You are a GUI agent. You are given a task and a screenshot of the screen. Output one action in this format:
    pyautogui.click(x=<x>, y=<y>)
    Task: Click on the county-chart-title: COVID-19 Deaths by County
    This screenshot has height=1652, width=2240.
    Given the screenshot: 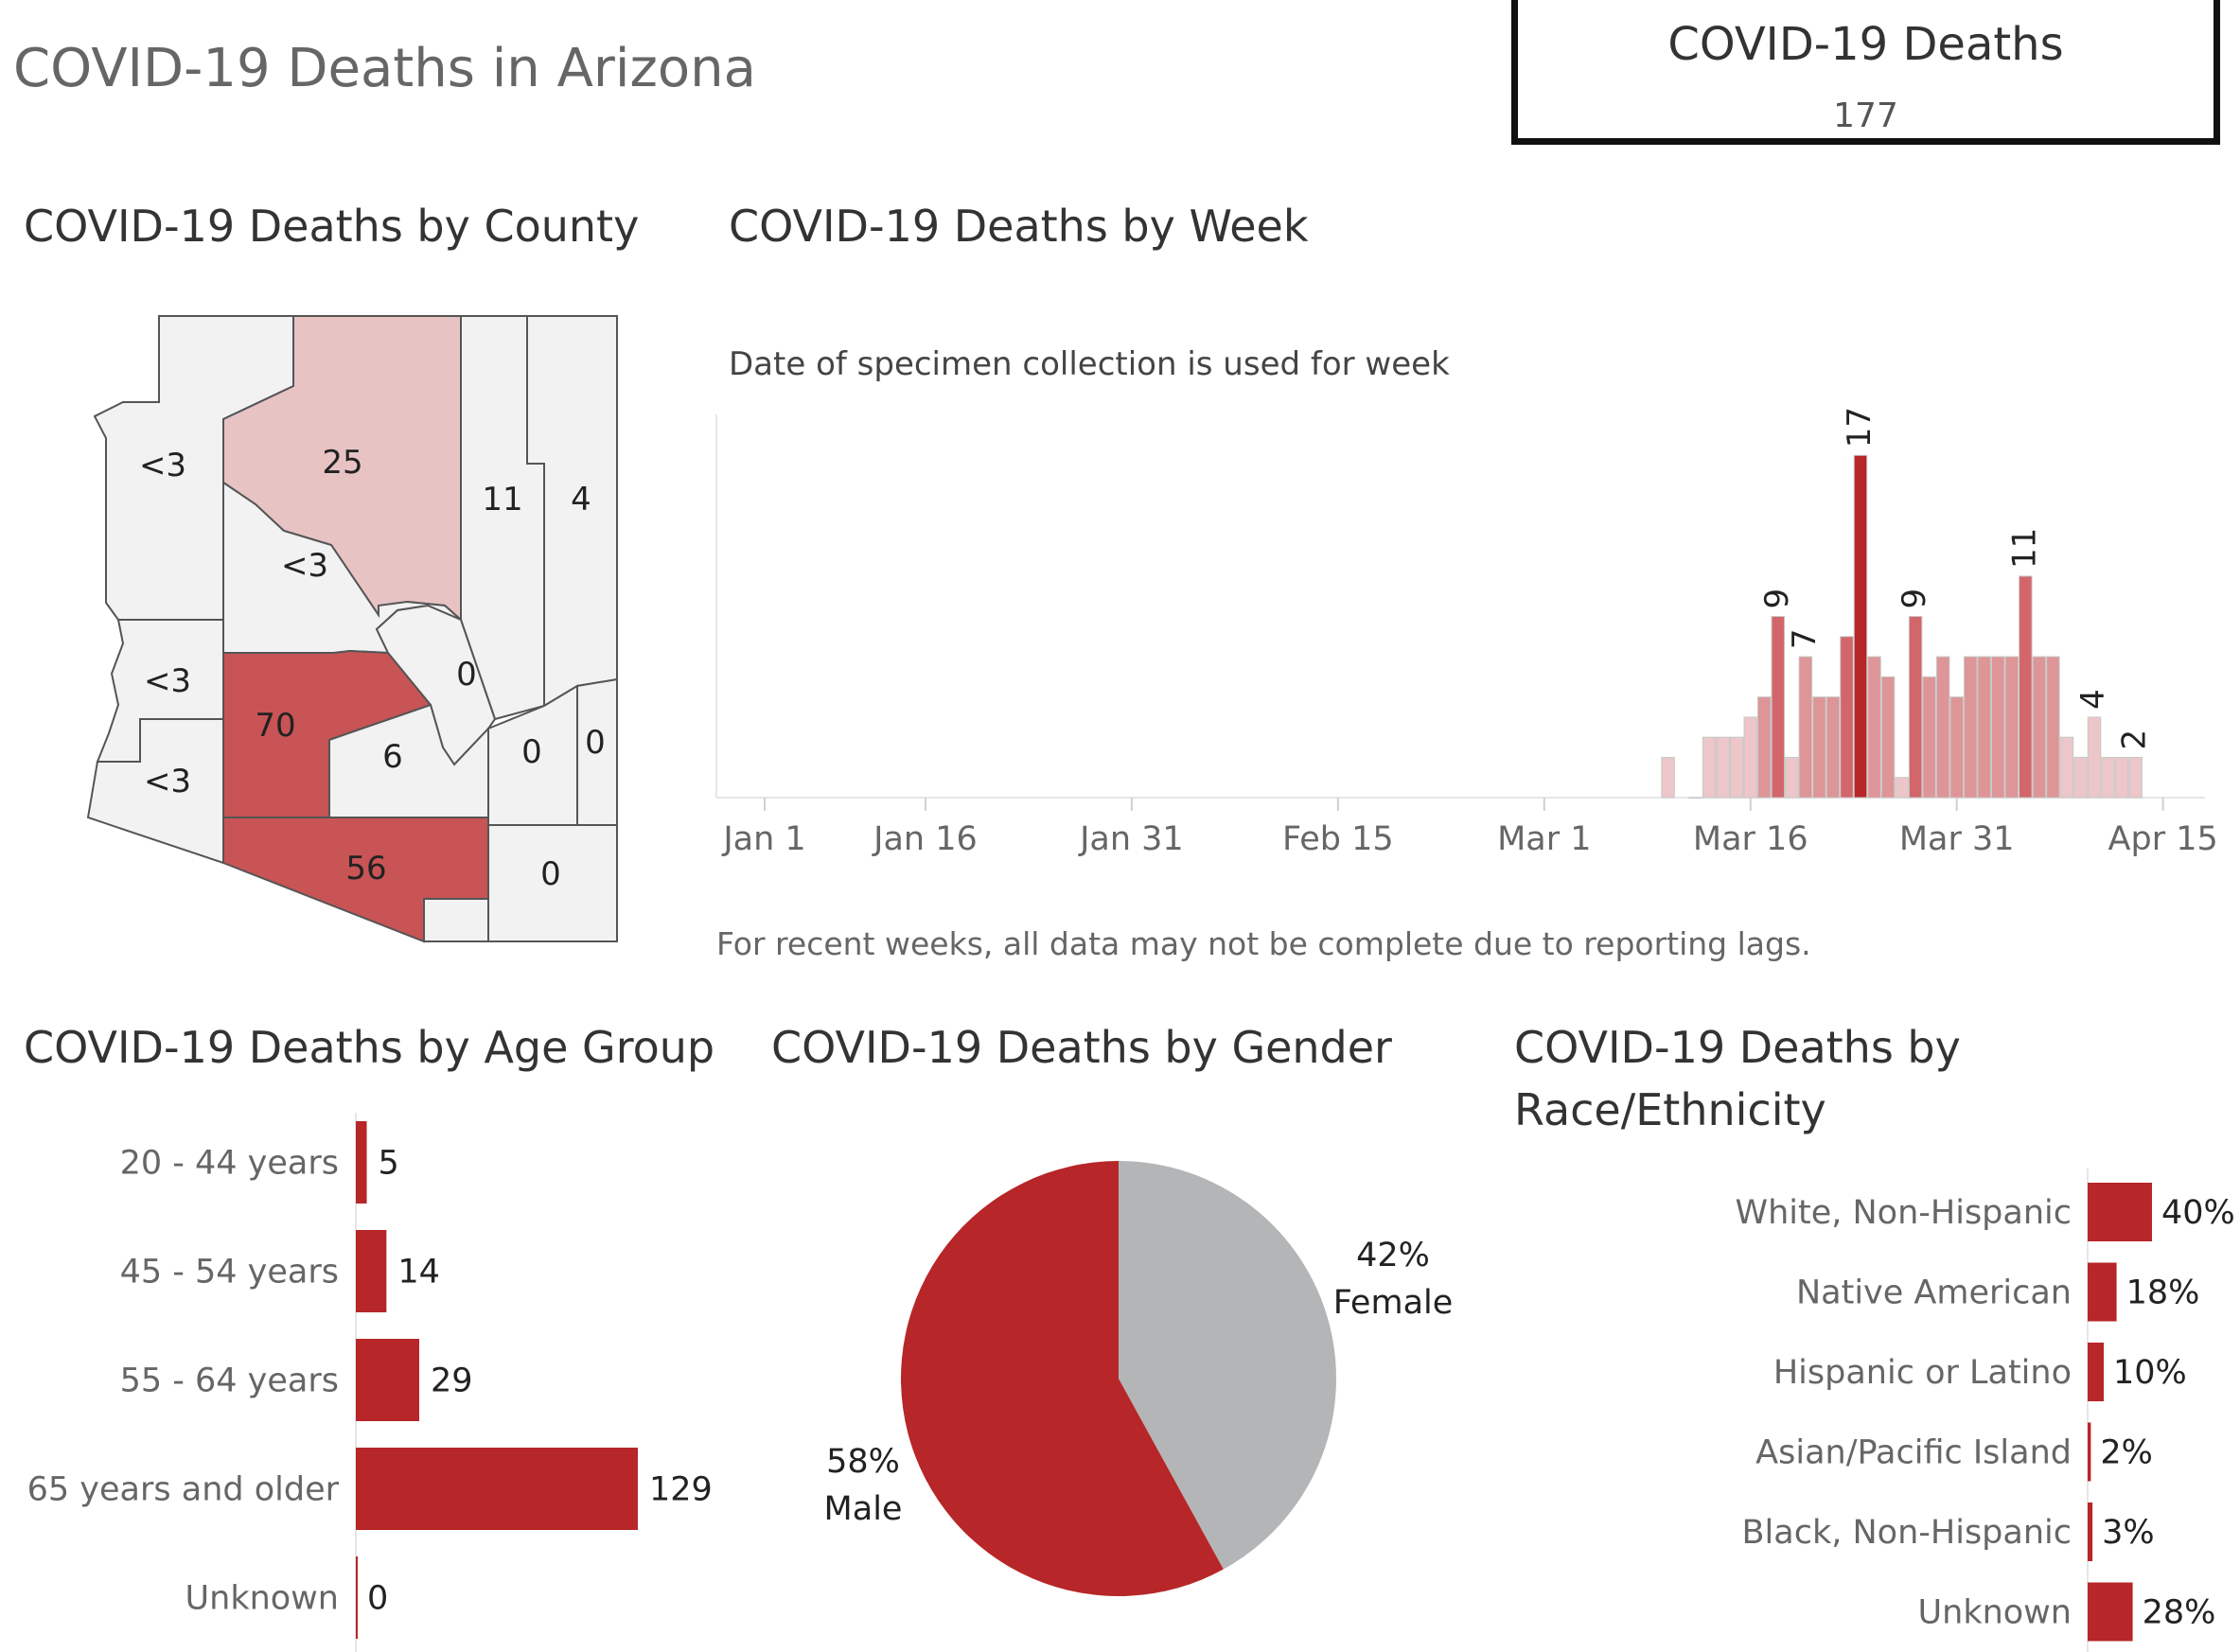 What is the action you would take?
    pyautogui.click(x=332, y=226)
    